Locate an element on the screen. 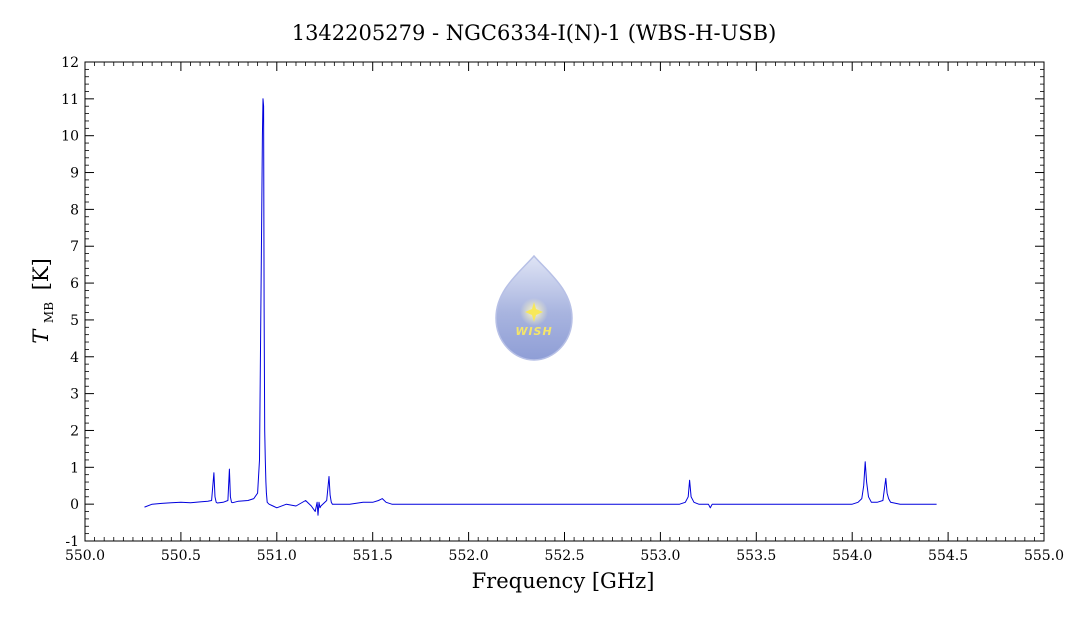 Image resolution: width=1068 pixels, height=618 pixels. logo-text: WISH is located at coordinates (533, 331).